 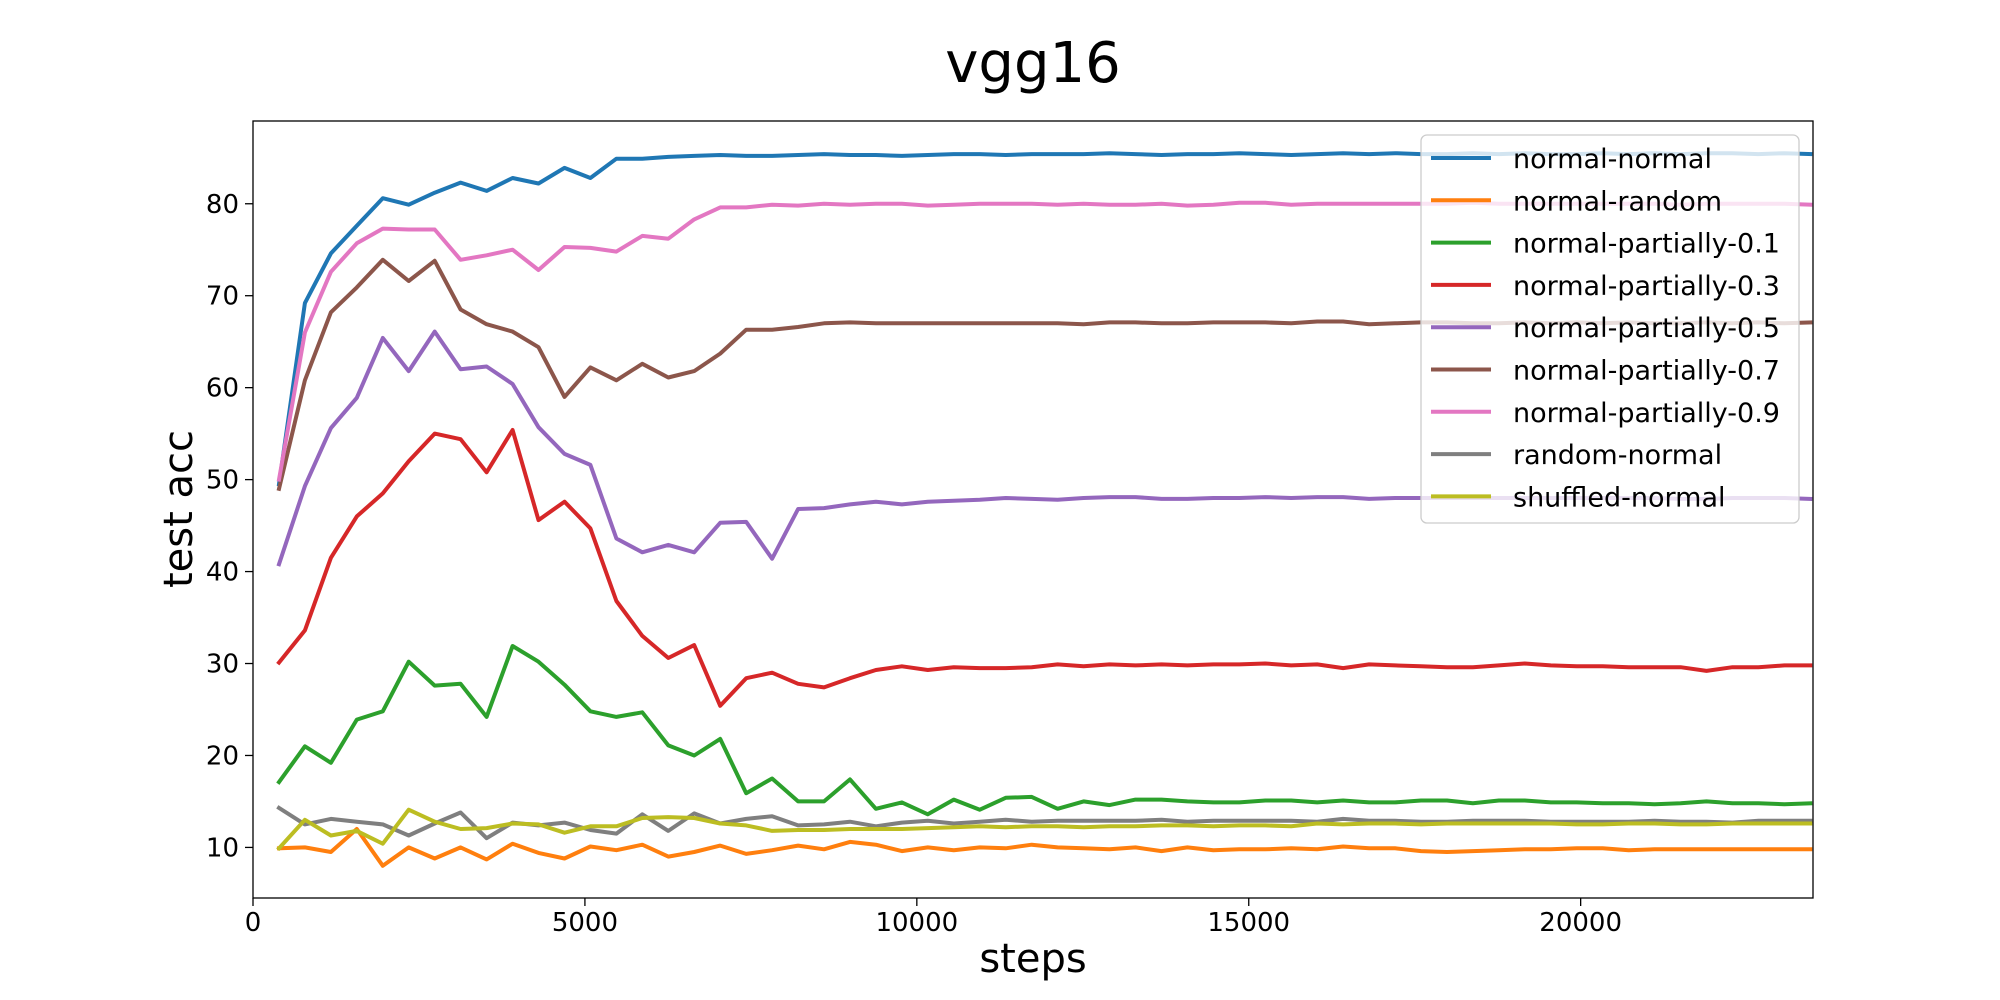 I want to click on x-axis-label: steps, so click(x=1032, y=959).